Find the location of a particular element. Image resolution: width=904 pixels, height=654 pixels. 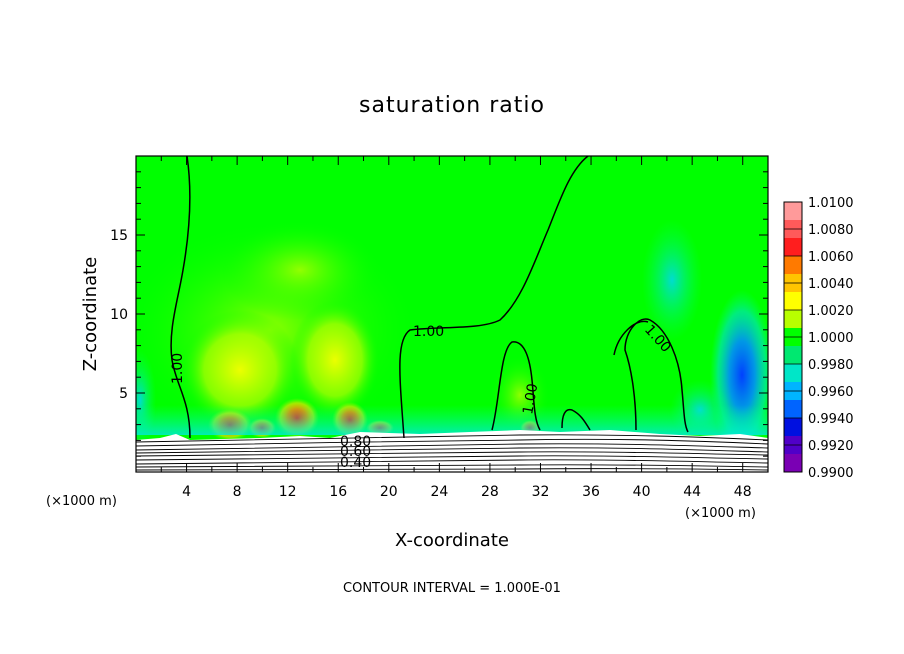

x-unit-label: (×1000 m) is located at coordinates (720, 513).